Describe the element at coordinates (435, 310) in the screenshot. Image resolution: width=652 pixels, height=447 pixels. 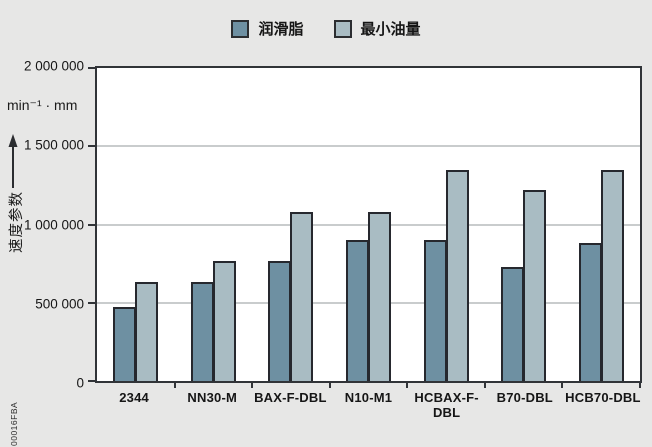
I see `bar-grease-HCBAX-F-DBL` at that location.